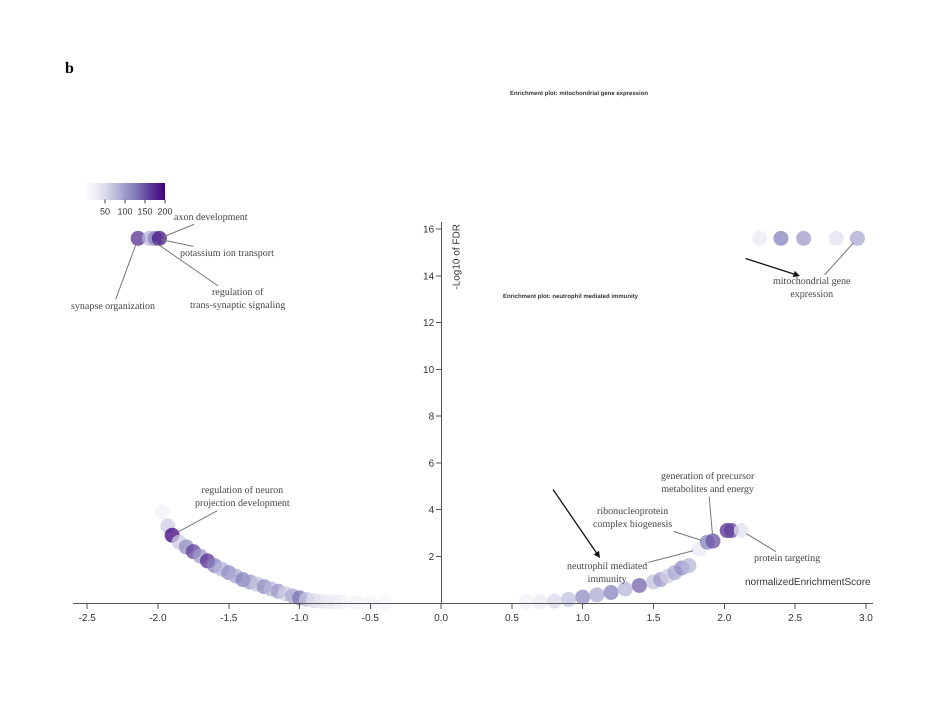 This screenshot has width=931, height=702. Describe the element at coordinates (429, 230) in the screenshot. I see `y-tick-label: 16` at that location.